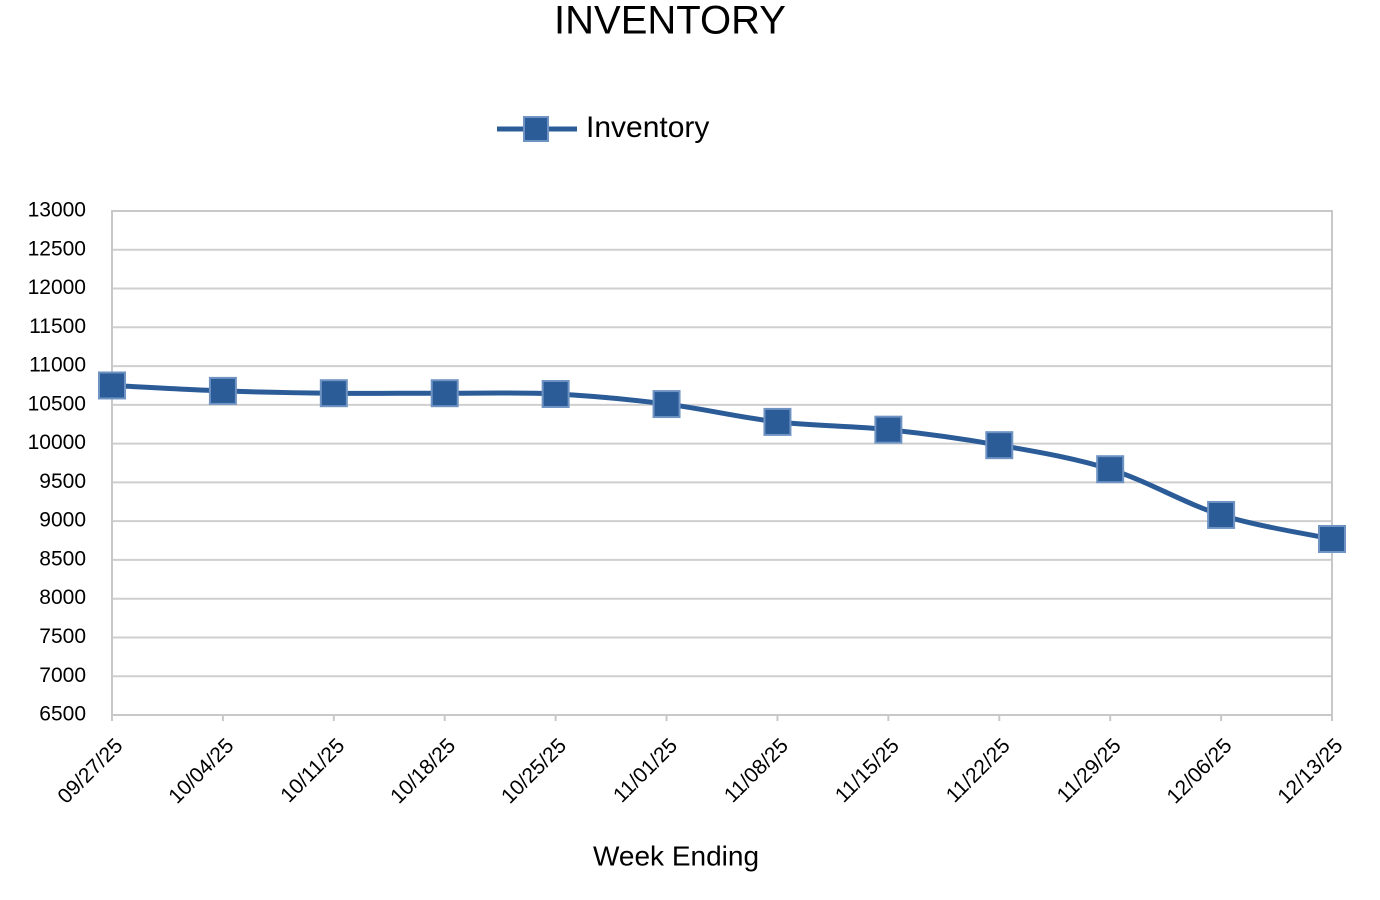  Describe the element at coordinates (201, 771) in the screenshot. I see `x-tick-label: 10/04/25` at that location.